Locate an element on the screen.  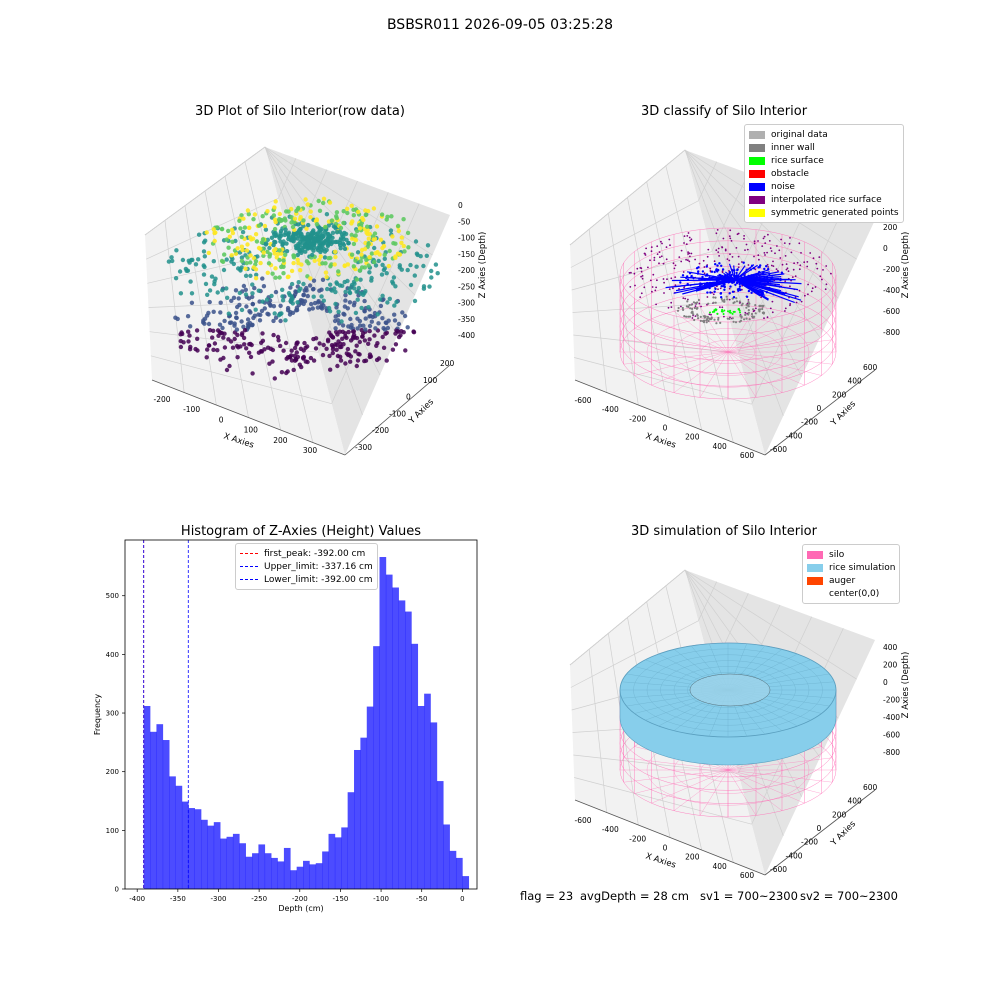
z-tick-label: -200 is located at coordinates (891, 700).